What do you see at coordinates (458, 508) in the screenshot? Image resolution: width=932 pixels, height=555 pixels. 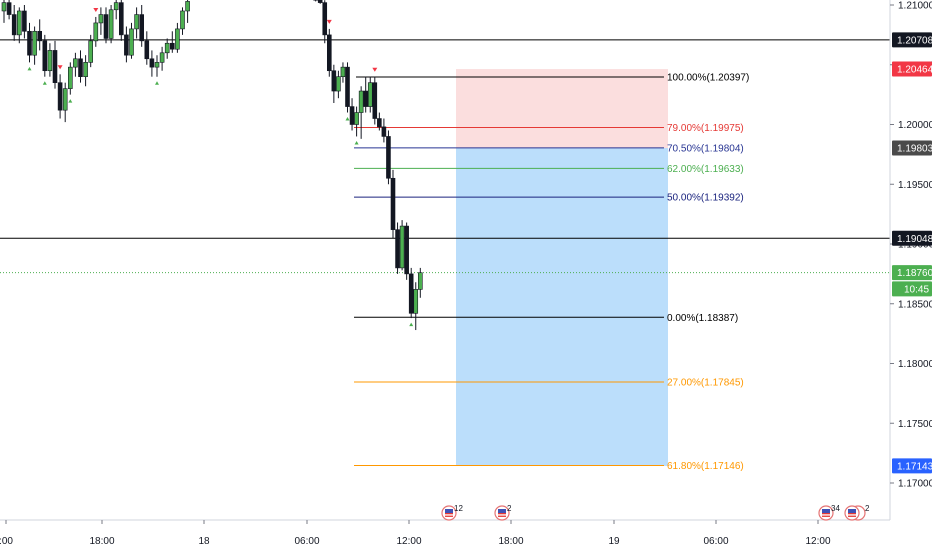 I see `event-count-label: 12` at bounding box center [458, 508].